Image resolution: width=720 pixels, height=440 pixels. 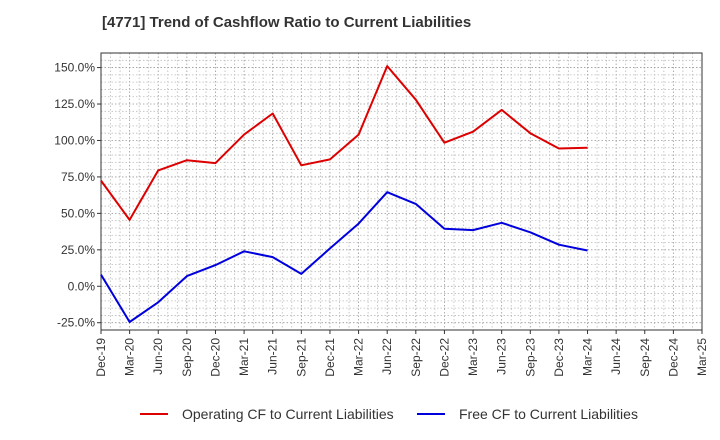 I want to click on y-tick-label: 0.0%, so click(x=82, y=286).